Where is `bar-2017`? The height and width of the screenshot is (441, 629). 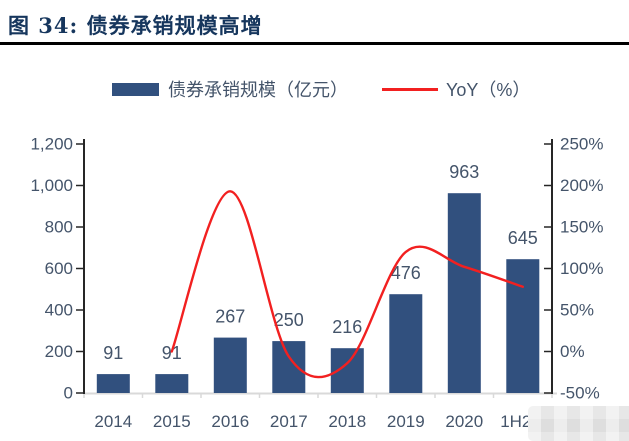
bar-2017 is located at coordinates (289, 367).